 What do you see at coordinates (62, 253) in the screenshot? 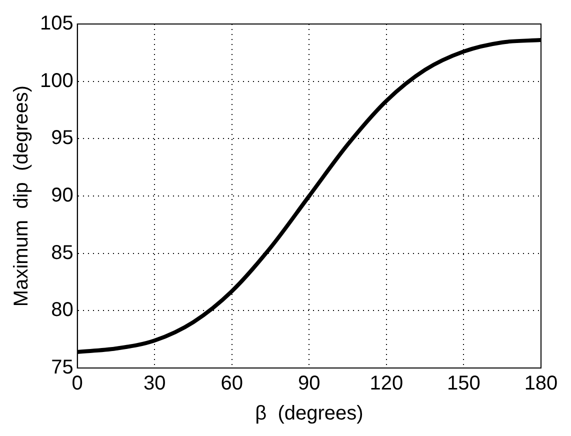
I see `y-tick-label: 85` at bounding box center [62, 253].